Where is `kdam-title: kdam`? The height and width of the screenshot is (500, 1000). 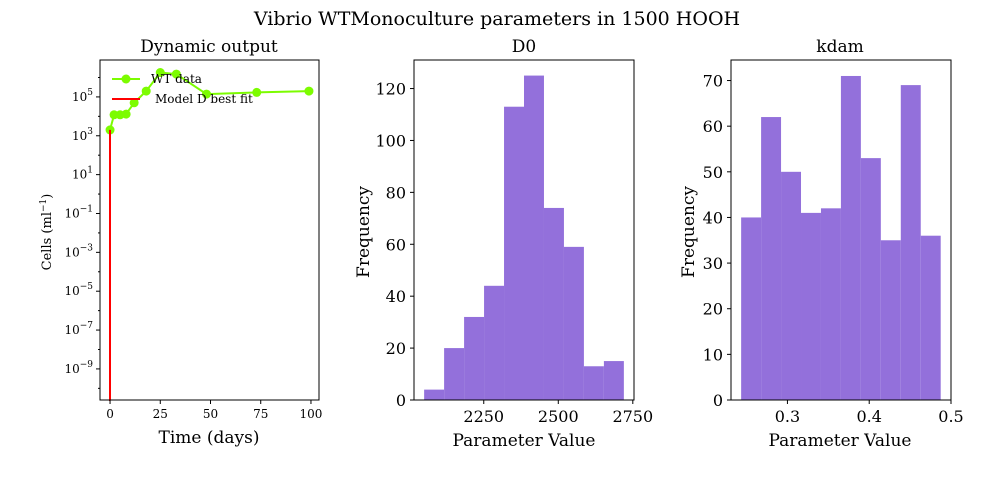 kdam-title: kdam is located at coordinates (839, 47).